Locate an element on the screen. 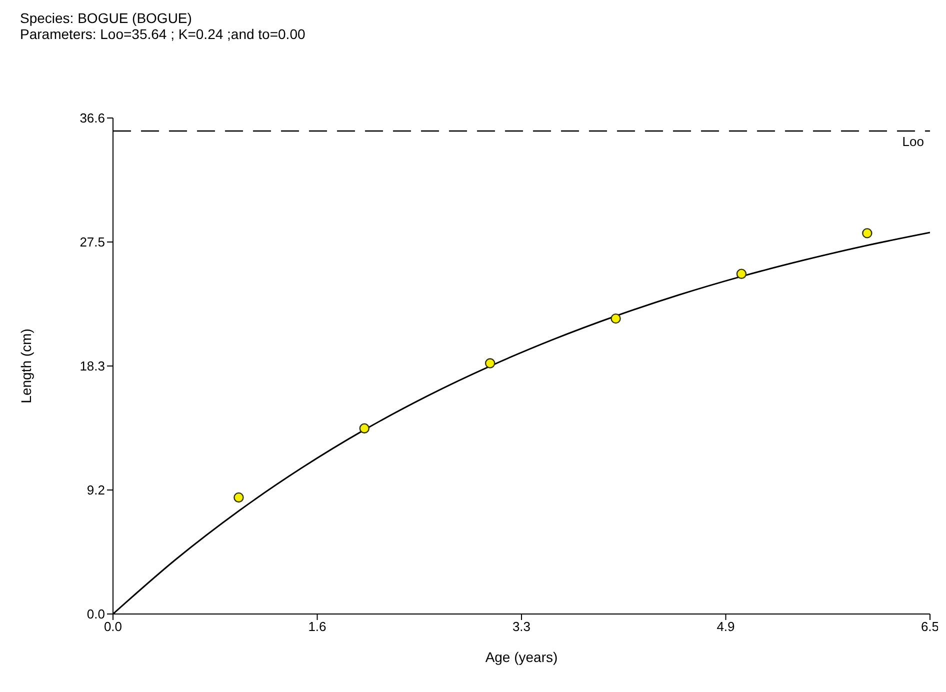  y-tick-label: 9.2 is located at coordinates (95, 490).